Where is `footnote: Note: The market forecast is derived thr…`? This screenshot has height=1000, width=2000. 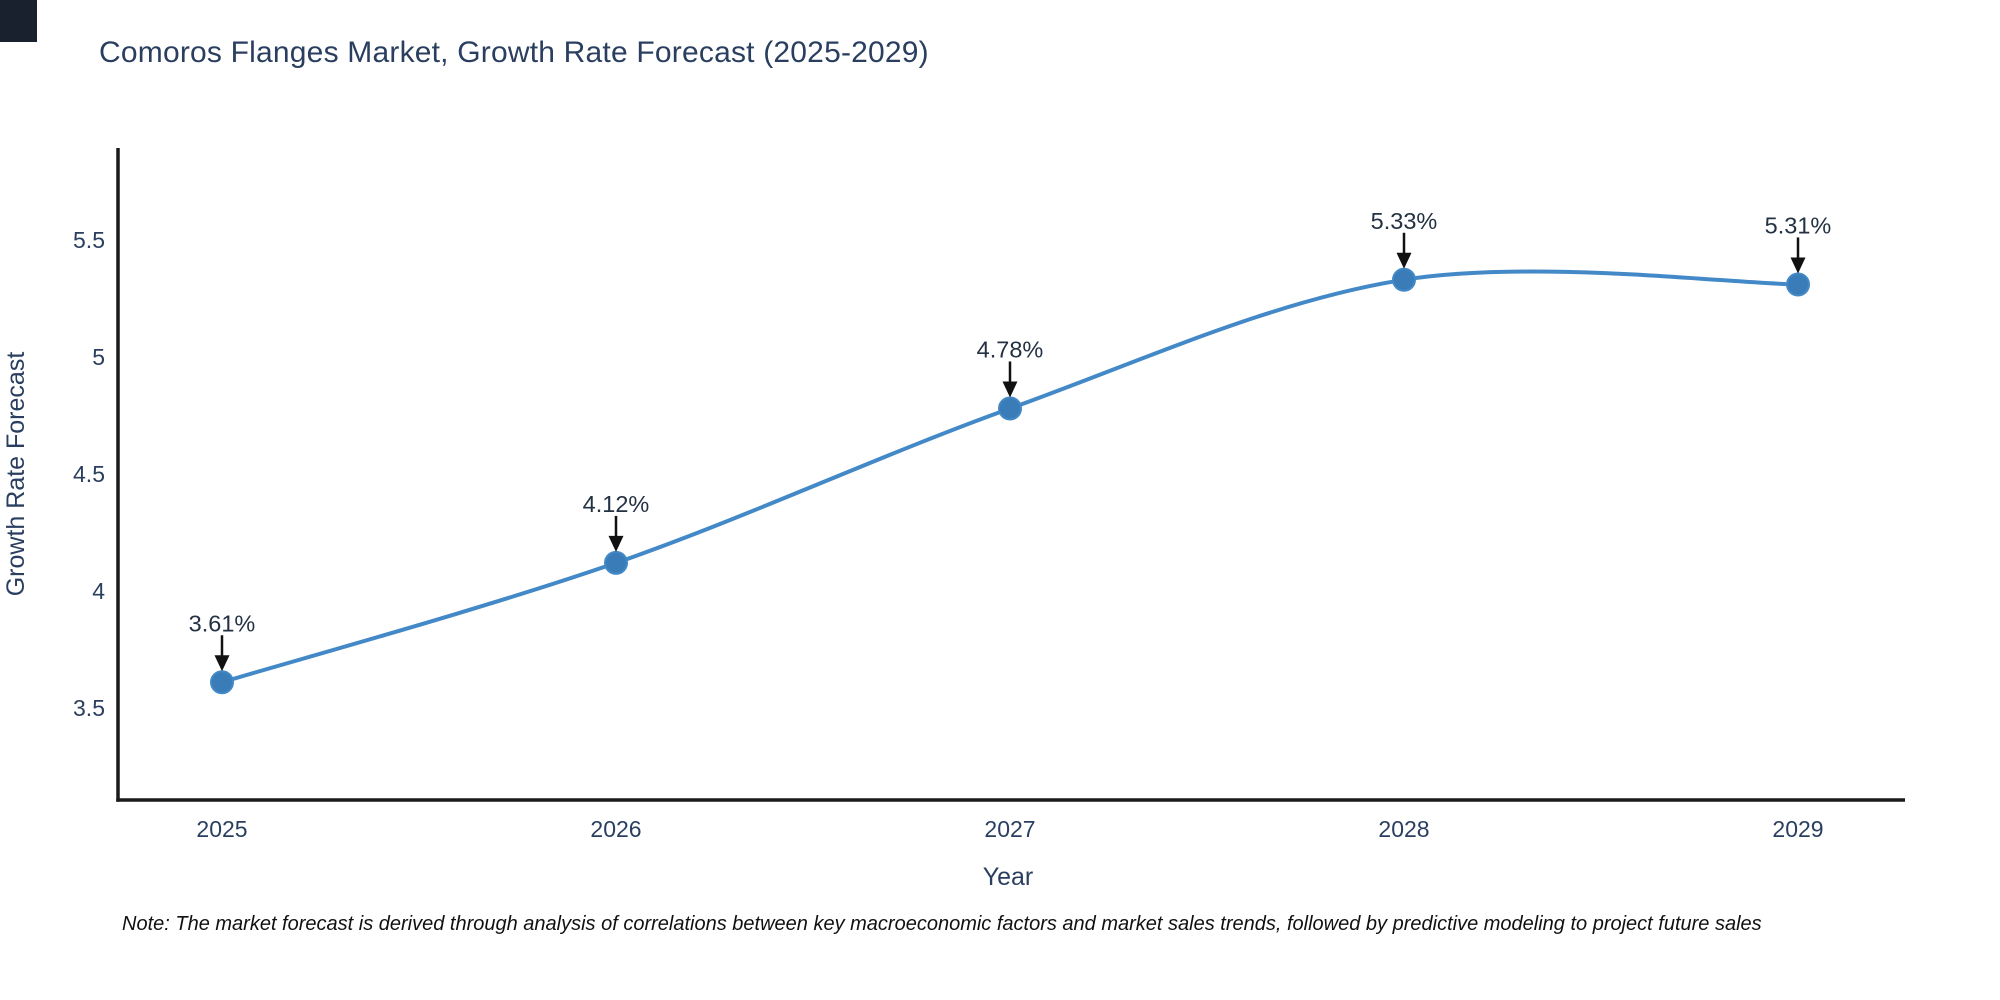 footnote: Note: The market forecast is derived thr… is located at coordinates (942, 924).